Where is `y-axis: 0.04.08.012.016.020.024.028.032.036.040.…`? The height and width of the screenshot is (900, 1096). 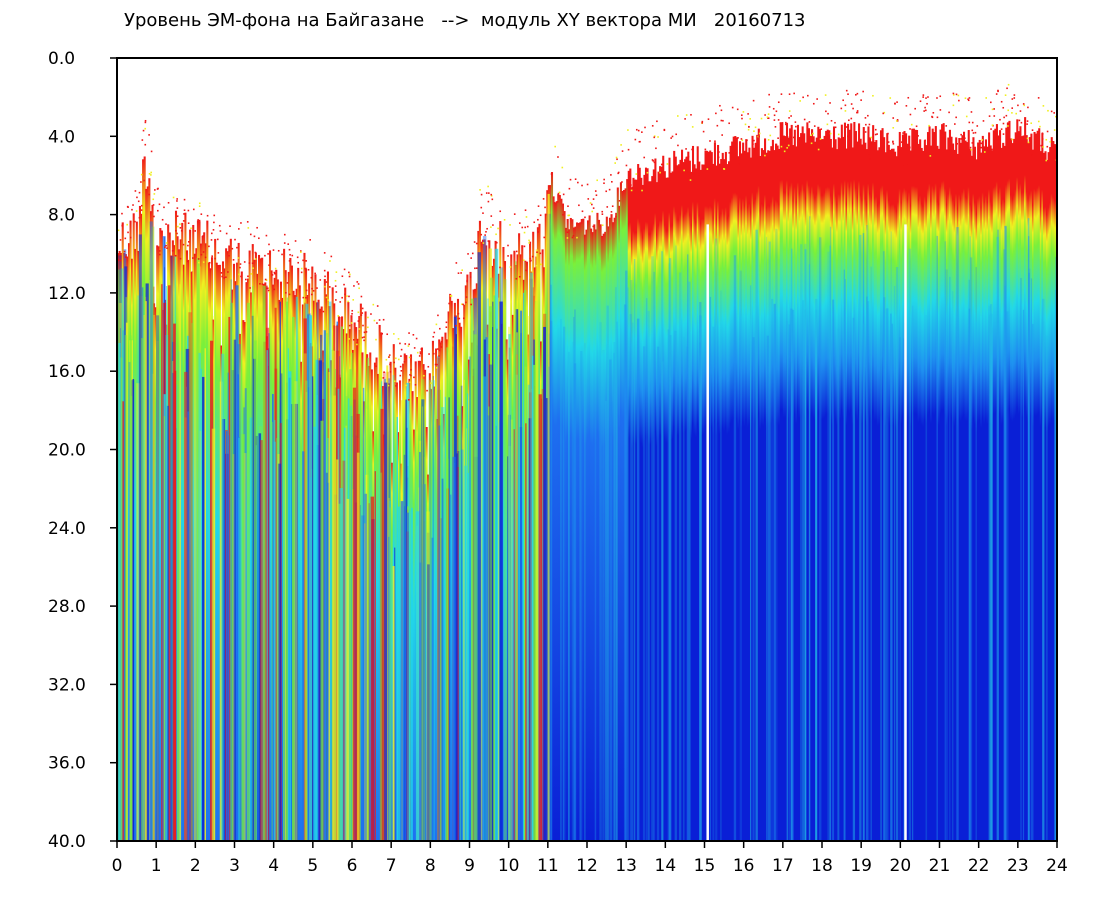
y-axis: 0.04.08.012.016.020.024.028.032.036.040.… is located at coordinates (82, 450).